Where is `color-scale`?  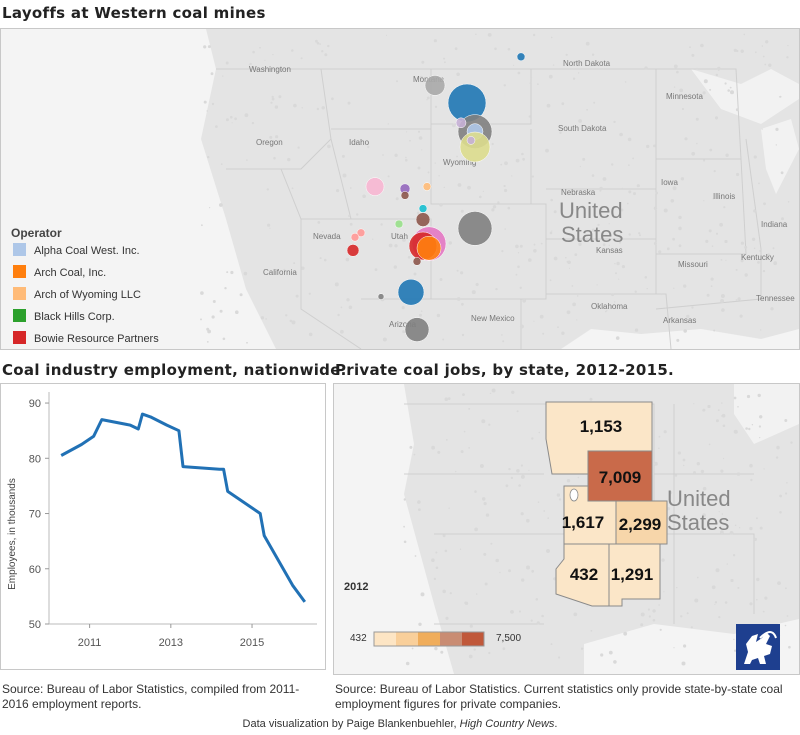 color-scale is located at coordinates (429, 639).